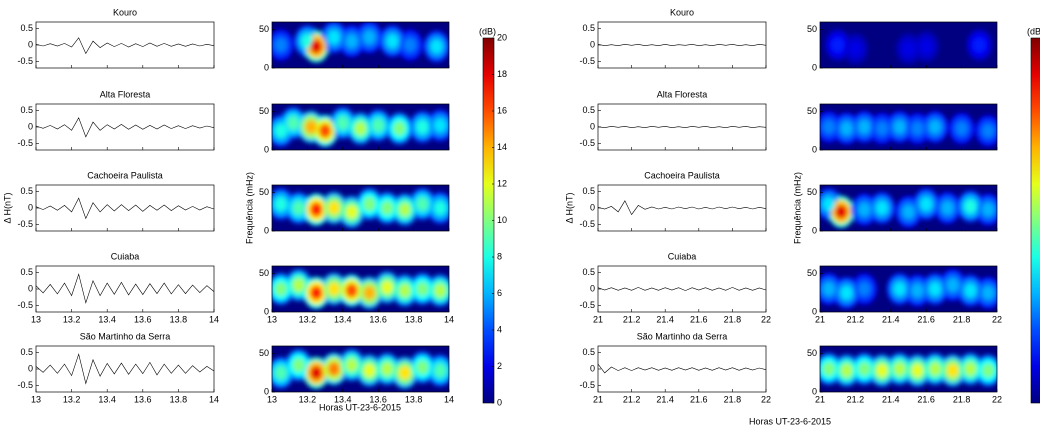  I want to click on station-title: Cachoeira Paulista, so click(682, 175).